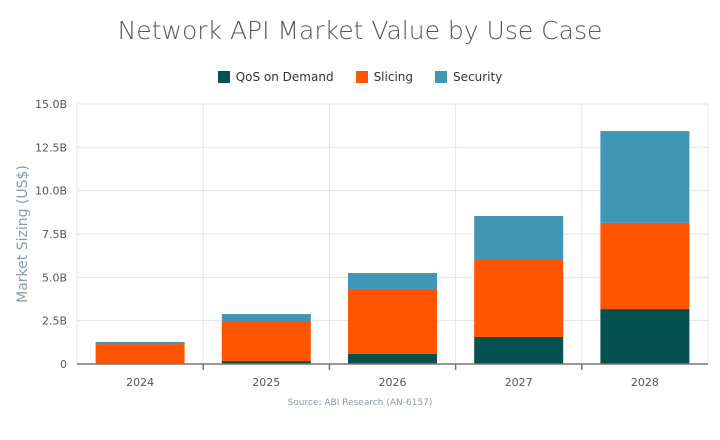 The height and width of the screenshot is (440, 720). Describe the element at coordinates (360, 403) in the screenshot. I see `source-note: Source: ABI Research (AN-6157)` at that location.